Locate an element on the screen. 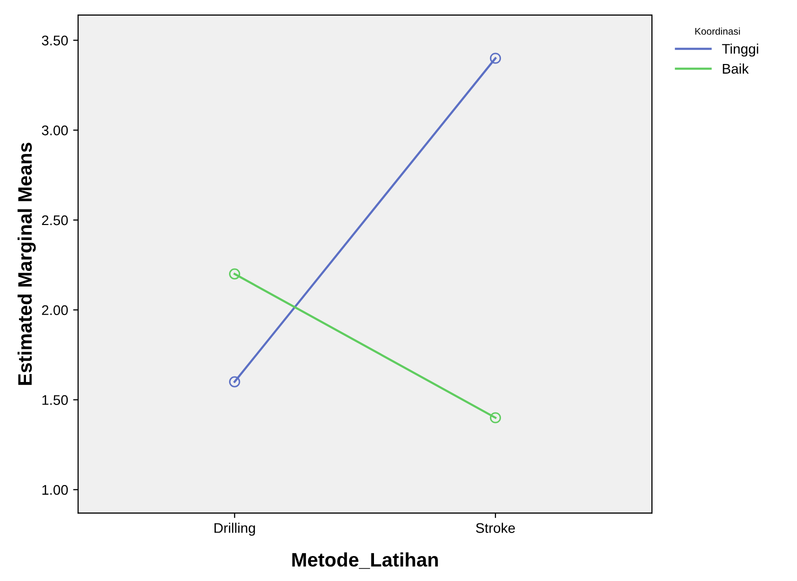  y-tick-label: 2.00 is located at coordinates (55, 310).